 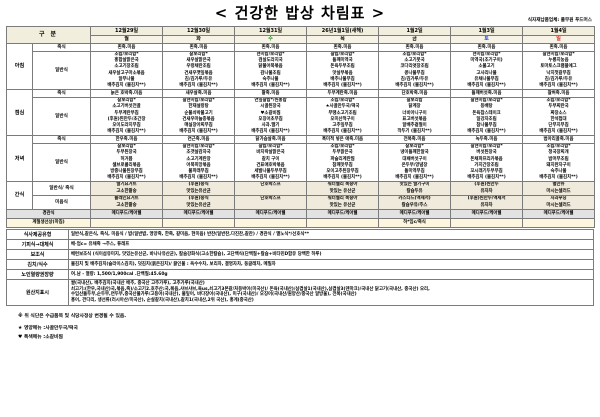 I want to click on menu-item: 두부맑은국, so click(x=342, y=153).